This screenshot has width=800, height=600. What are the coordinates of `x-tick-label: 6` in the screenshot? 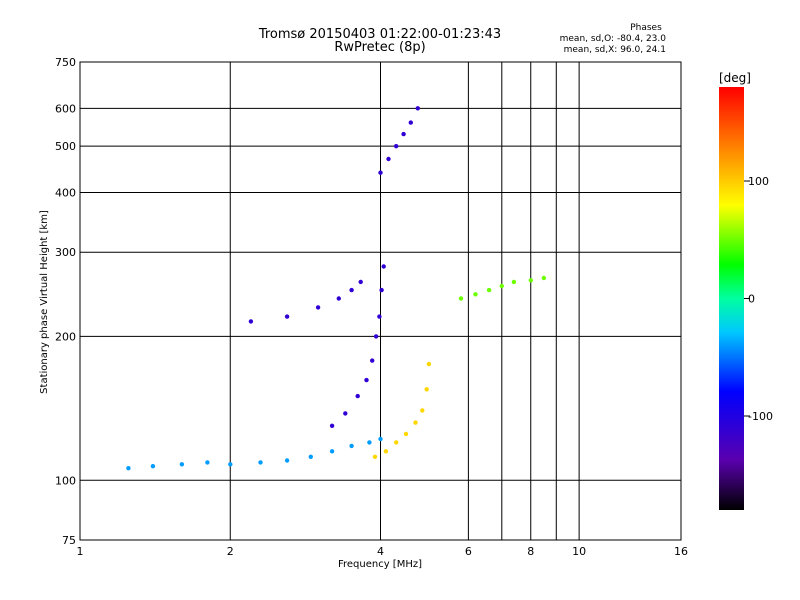 It's located at (468, 551).